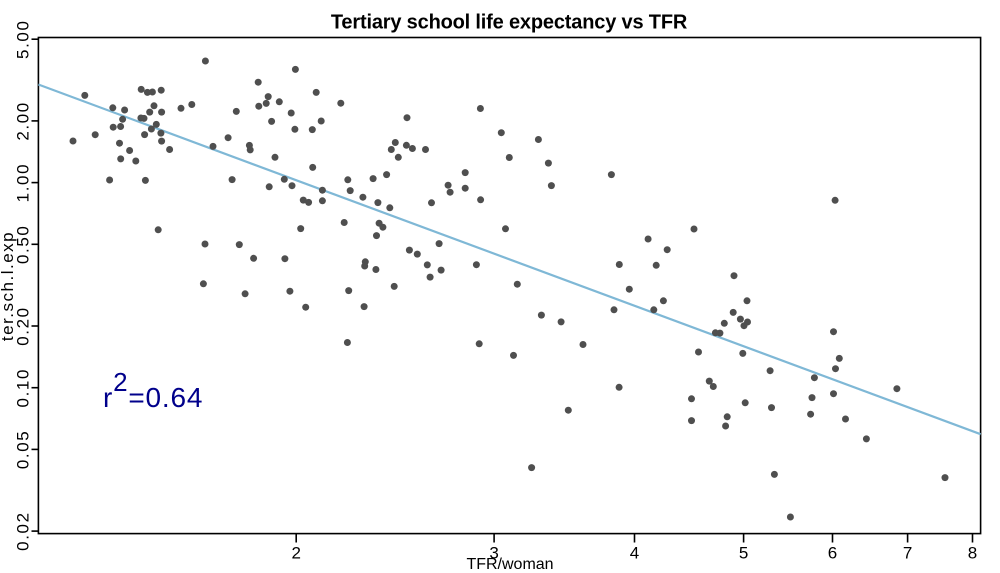 Image resolution: width=1000 pixels, height=573 pixels. What do you see at coordinates (23, 450) in the screenshot?
I see `svg-text: 0.05` at bounding box center [23, 450].